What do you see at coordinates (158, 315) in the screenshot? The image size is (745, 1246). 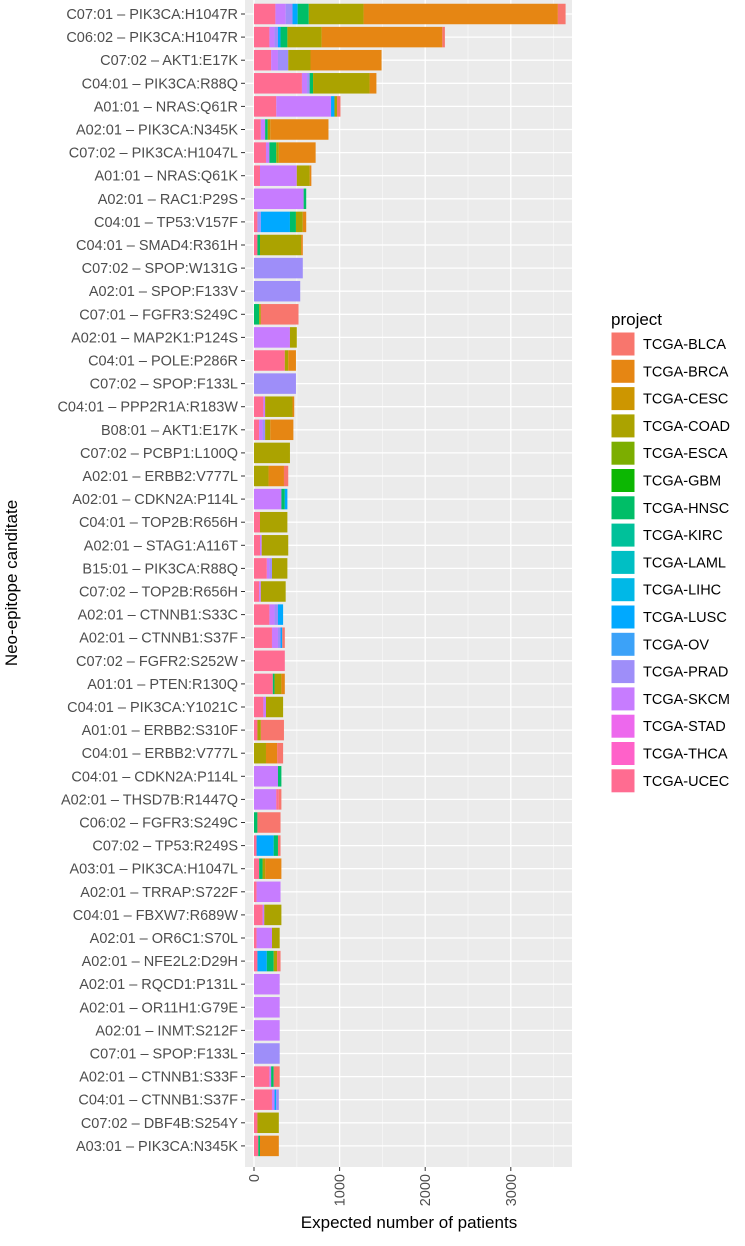 I see `y-tick-label: C07:01 – FGFR3:S249C` at bounding box center [158, 315].